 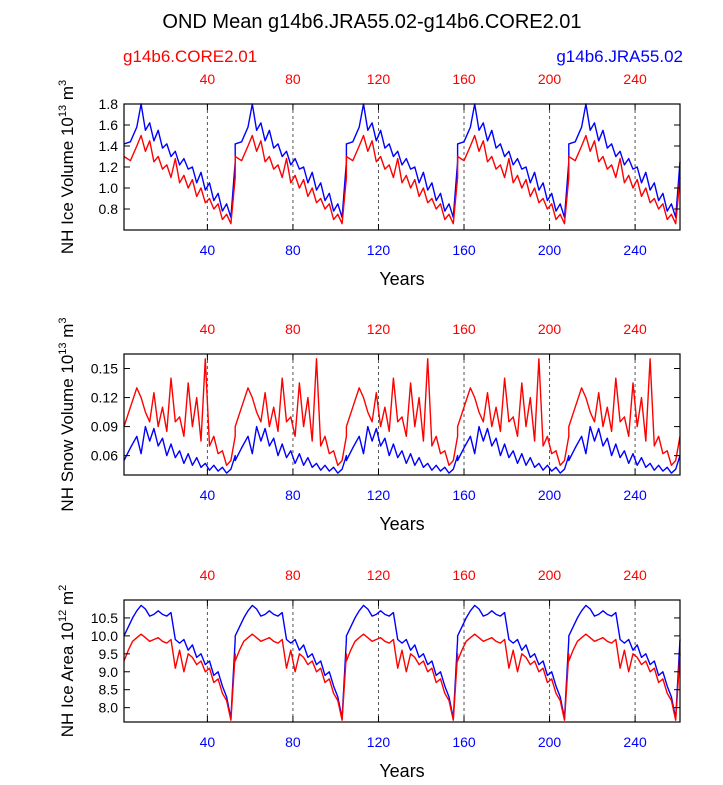 What do you see at coordinates (104, 618) in the screenshot?
I see `y-tick-label: 10.5` at bounding box center [104, 618].